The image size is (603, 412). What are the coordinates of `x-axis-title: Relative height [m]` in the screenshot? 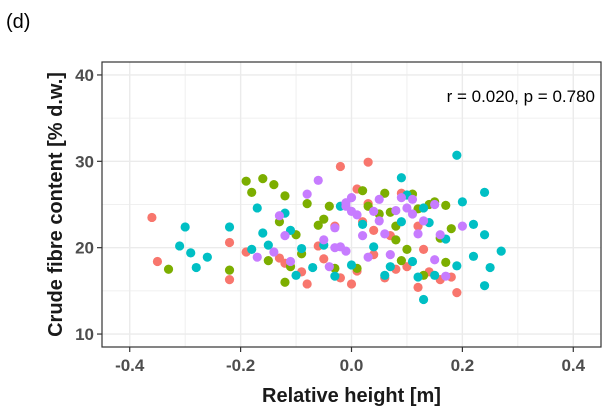 It's located at (351, 396).